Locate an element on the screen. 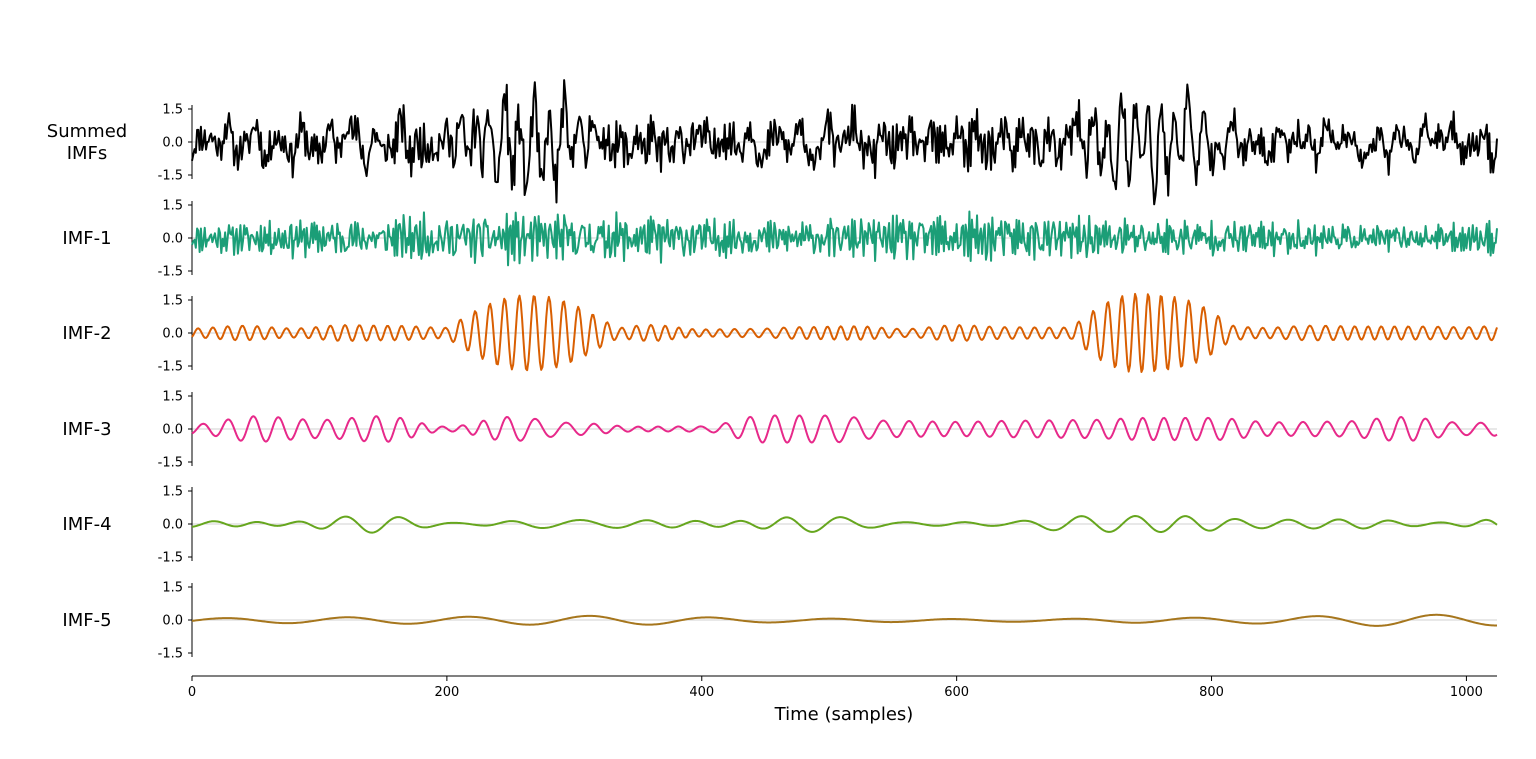 This screenshot has width=1536, height=759. subplot-5: -1.5 0.0 1.5 IMF-4 is located at coordinates (780, 525).